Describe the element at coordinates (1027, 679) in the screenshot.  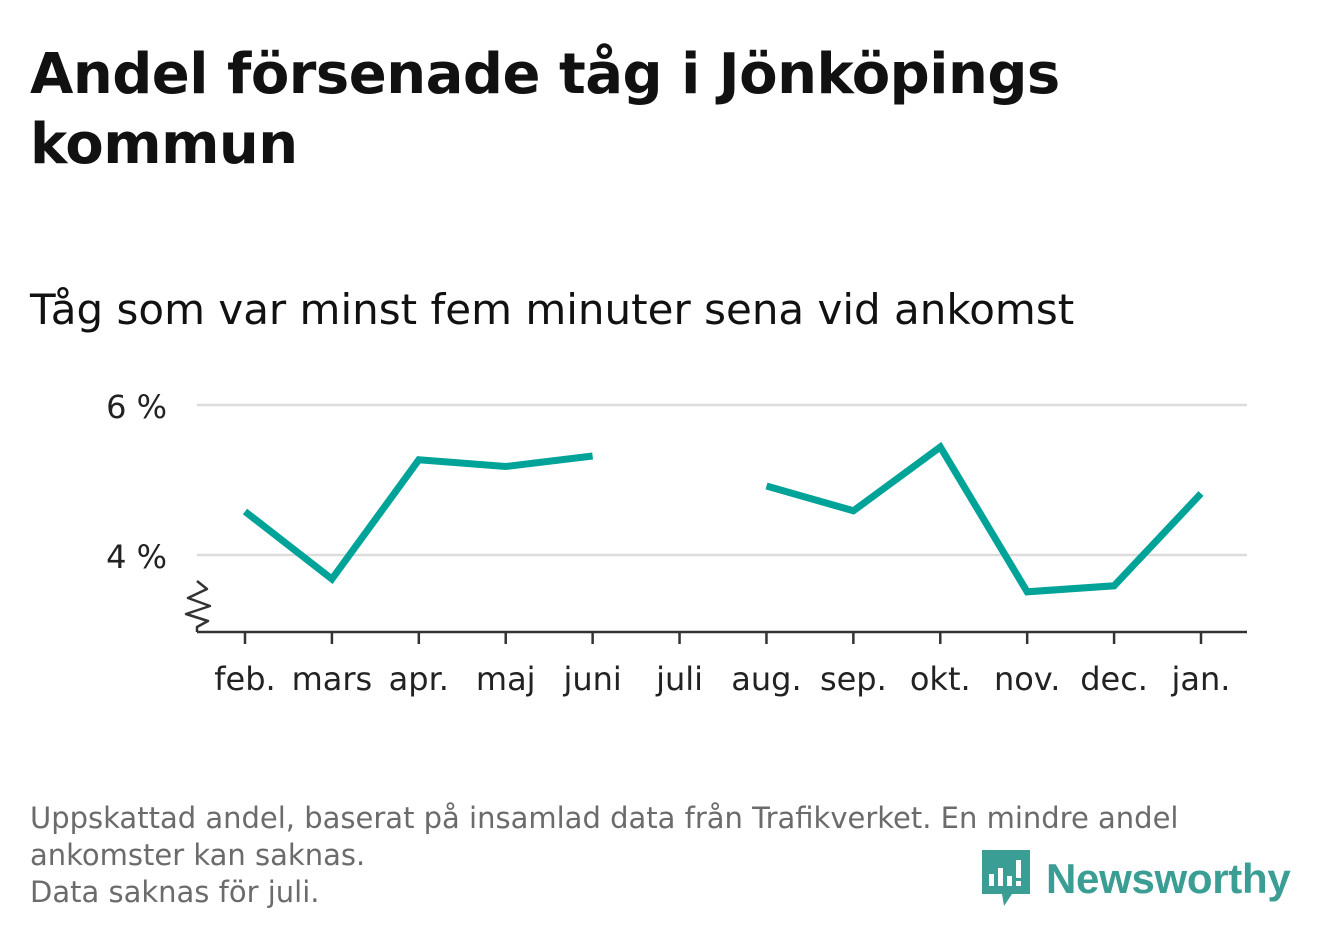
I see `x-tick-label: nov.` at that location.